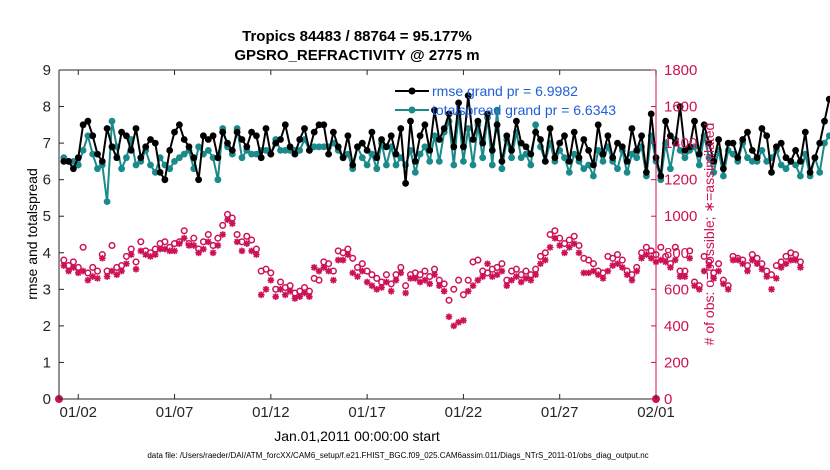 This screenshot has height=470, width=830. I want to click on y2-tick-label: 0, so click(668, 399).